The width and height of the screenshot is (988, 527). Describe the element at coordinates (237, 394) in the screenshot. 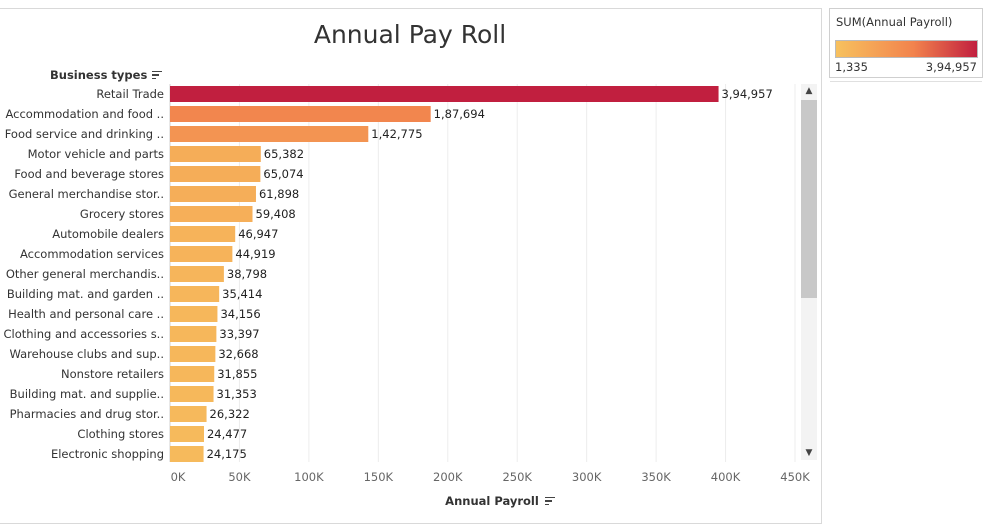

I see `data-label: 31,353` at that location.